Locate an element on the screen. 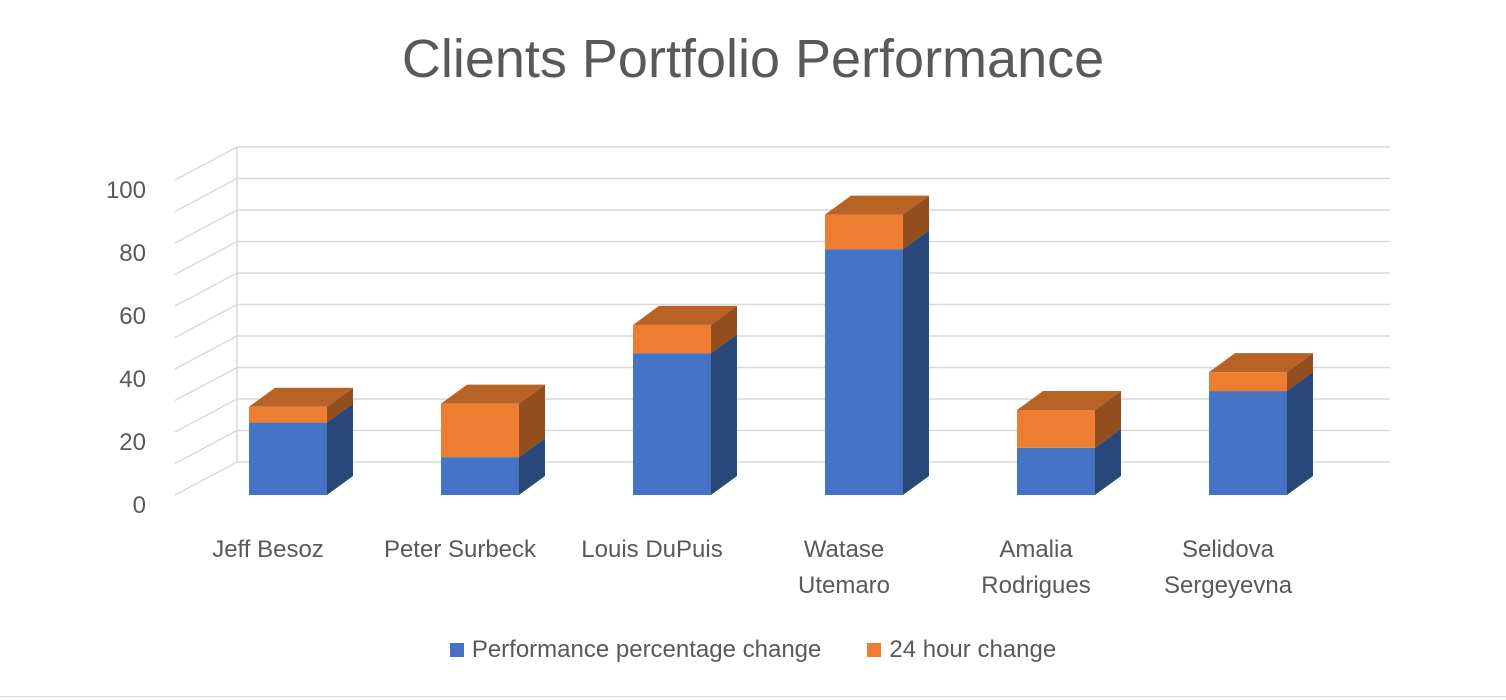 The image size is (1506, 700). y-tick-label: 40 is located at coordinates (132, 379).